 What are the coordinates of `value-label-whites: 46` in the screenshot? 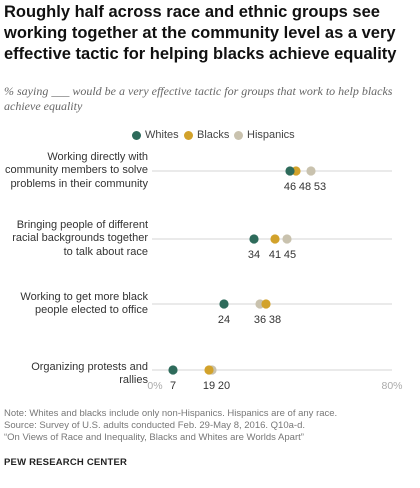 It's located at (290, 187).